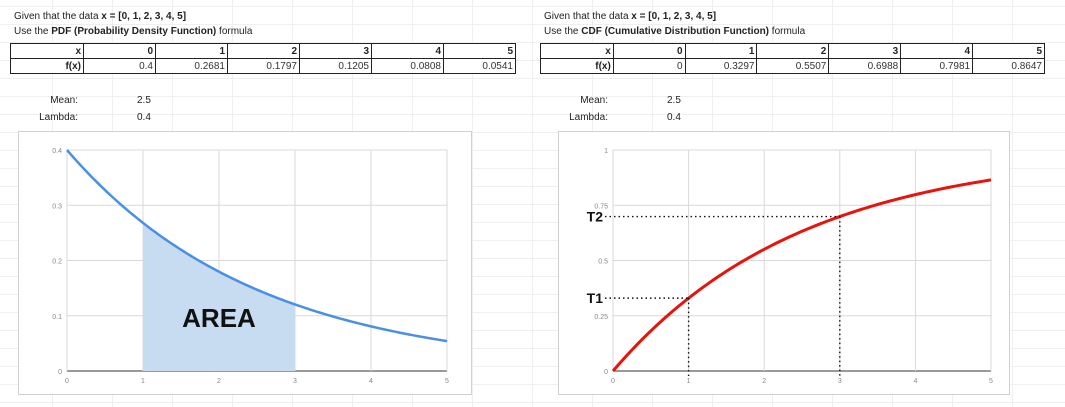  I want to click on pdf-mean-label: Mean:, so click(64, 100).